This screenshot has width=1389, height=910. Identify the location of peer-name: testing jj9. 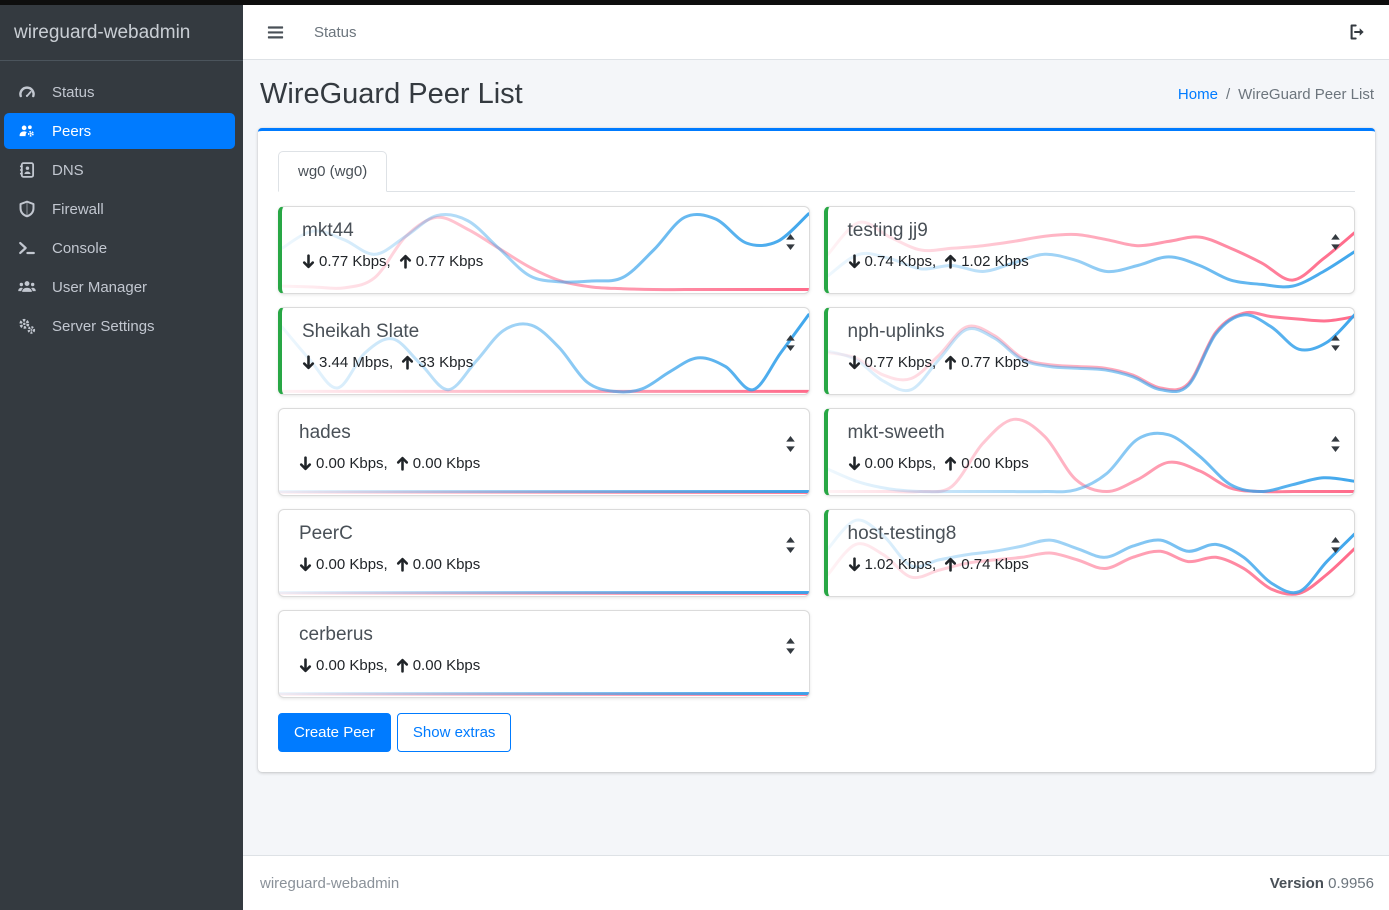
(887, 230).